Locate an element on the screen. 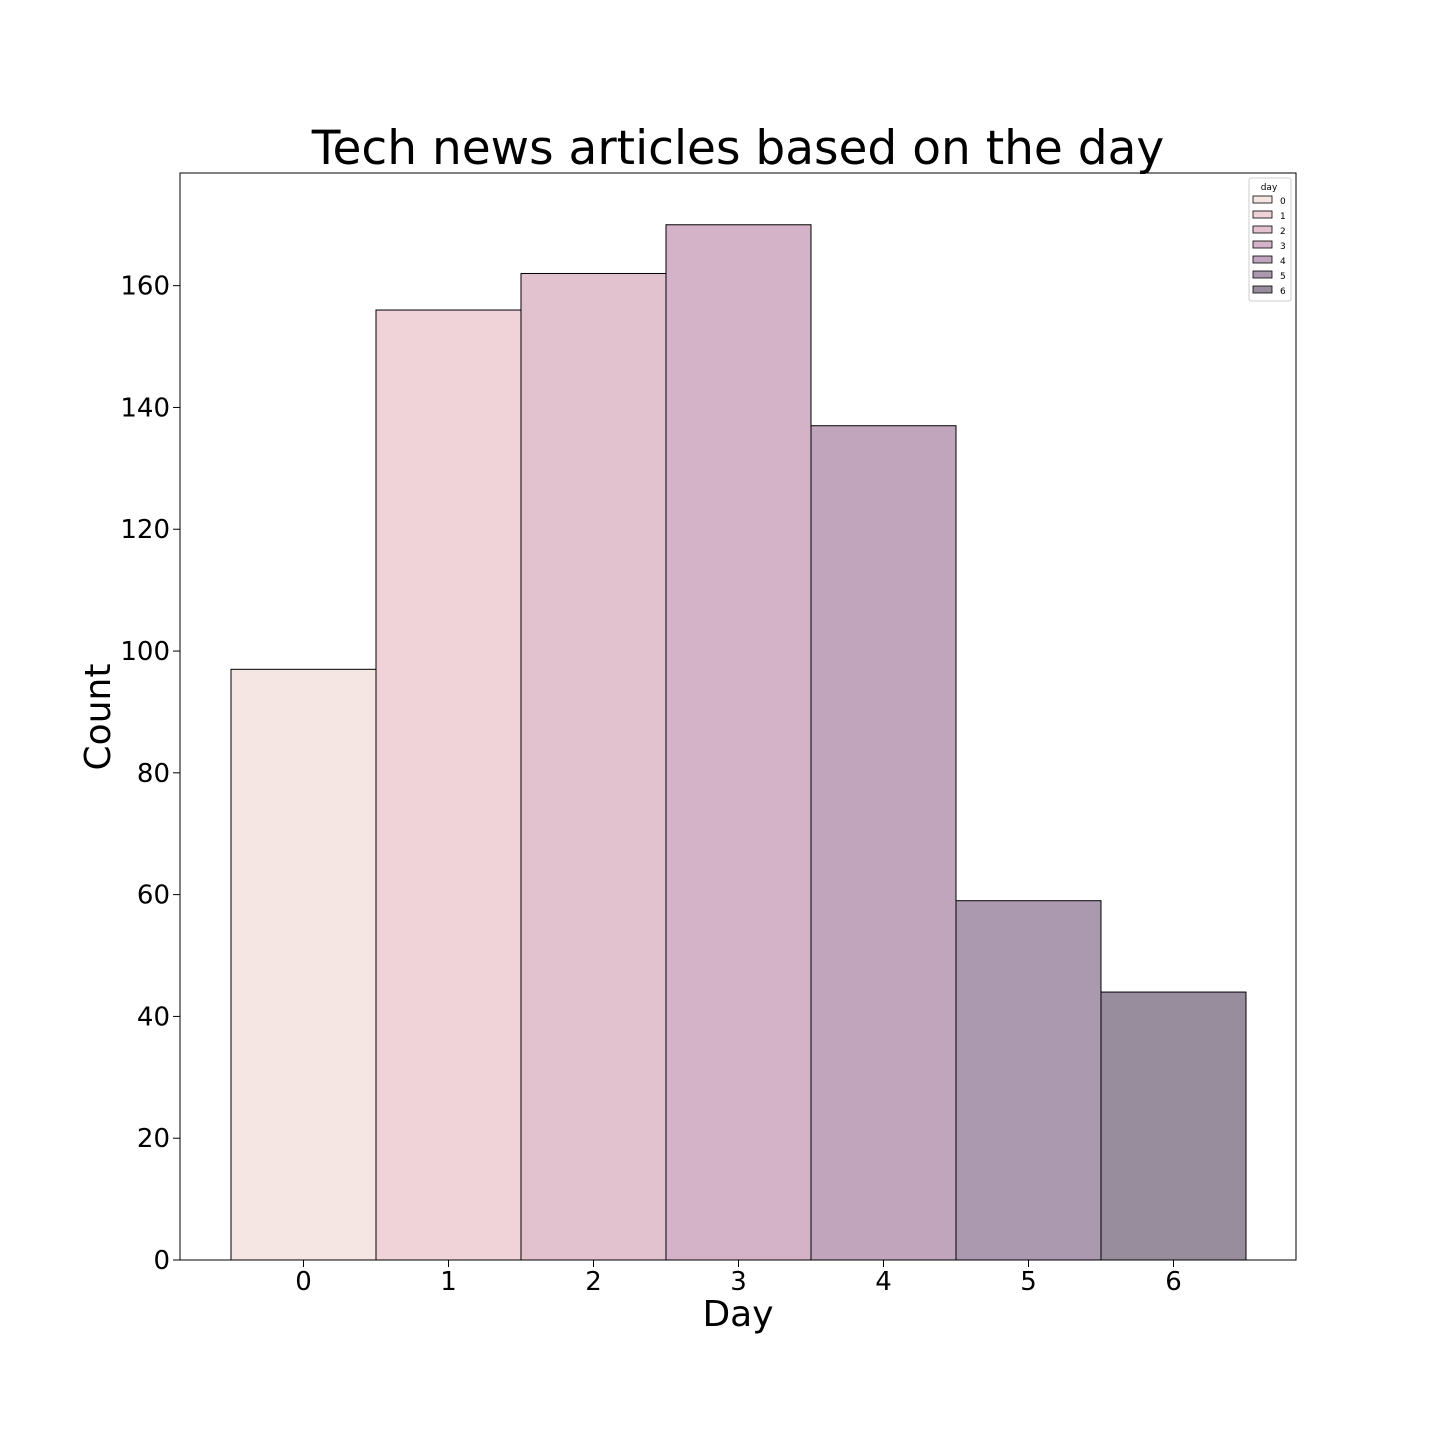 This screenshot has width=1440, height=1440. y-axis: 0 20 40 60 80 100 120 140 160 is located at coordinates (150, 774).